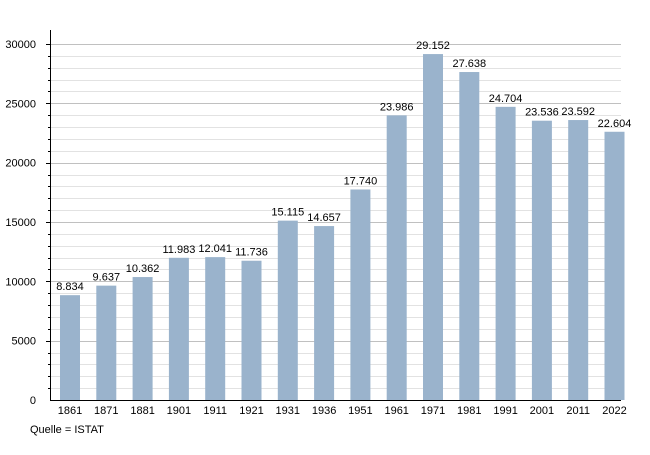  Describe the element at coordinates (251, 253) in the screenshot. I see `data-label: 11.736` at that location.